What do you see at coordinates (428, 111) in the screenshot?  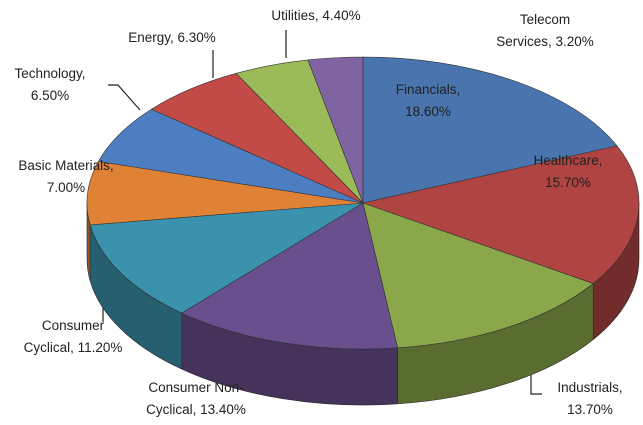 I see `data-label-line: 18.60%` at bounding box center [428, 111].